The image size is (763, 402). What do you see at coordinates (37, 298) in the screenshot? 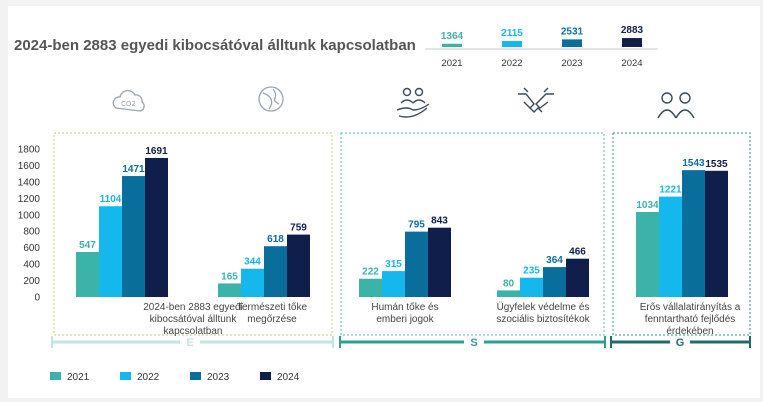
I see `y-tick-label: 0` at bounding box center [37, 298].